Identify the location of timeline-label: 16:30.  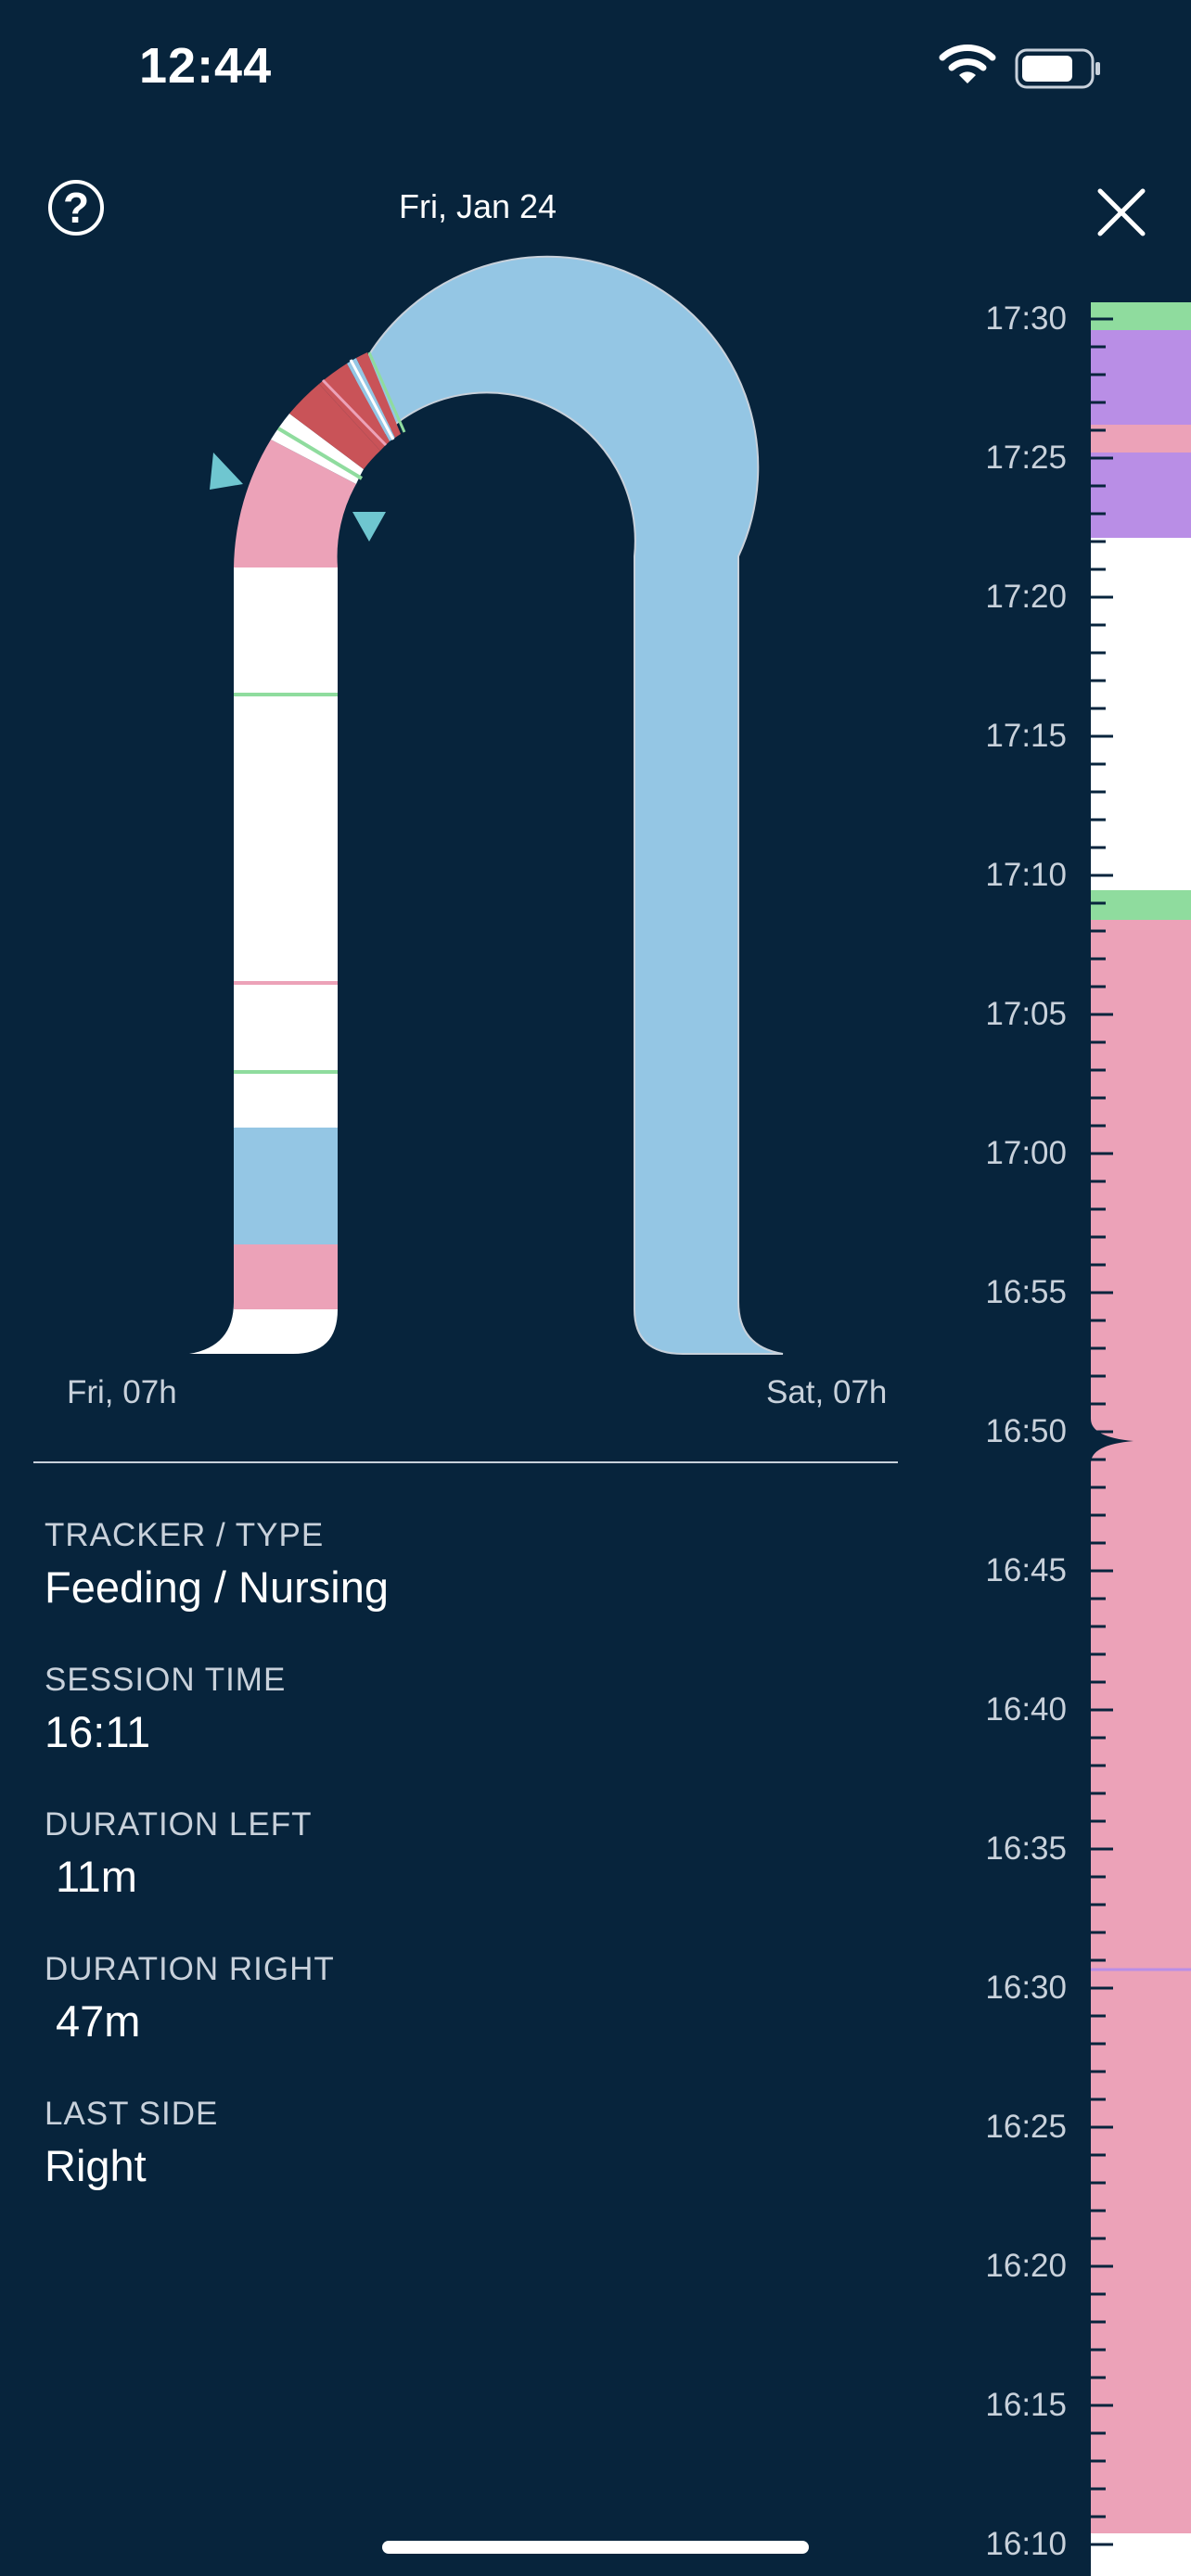
(1026, 1988).